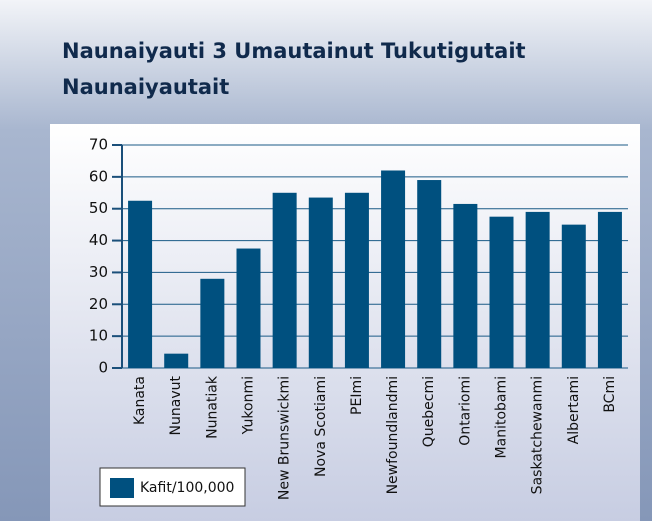  I want to click on y-tick-label: 40, so click(98, 240).